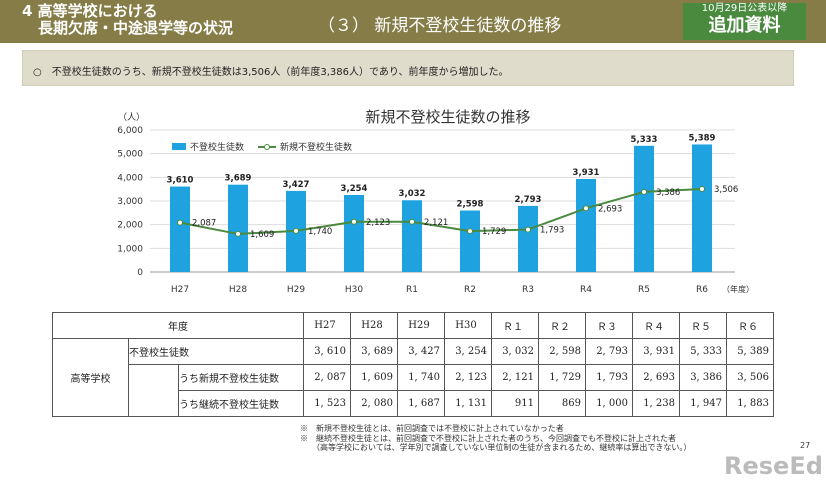 This screenshot has height=480, width=826. What do you see at coordinates (130, 131) in the screenshot?
I see `y-tick-label: 6,000` at bounding box center [130, 131].